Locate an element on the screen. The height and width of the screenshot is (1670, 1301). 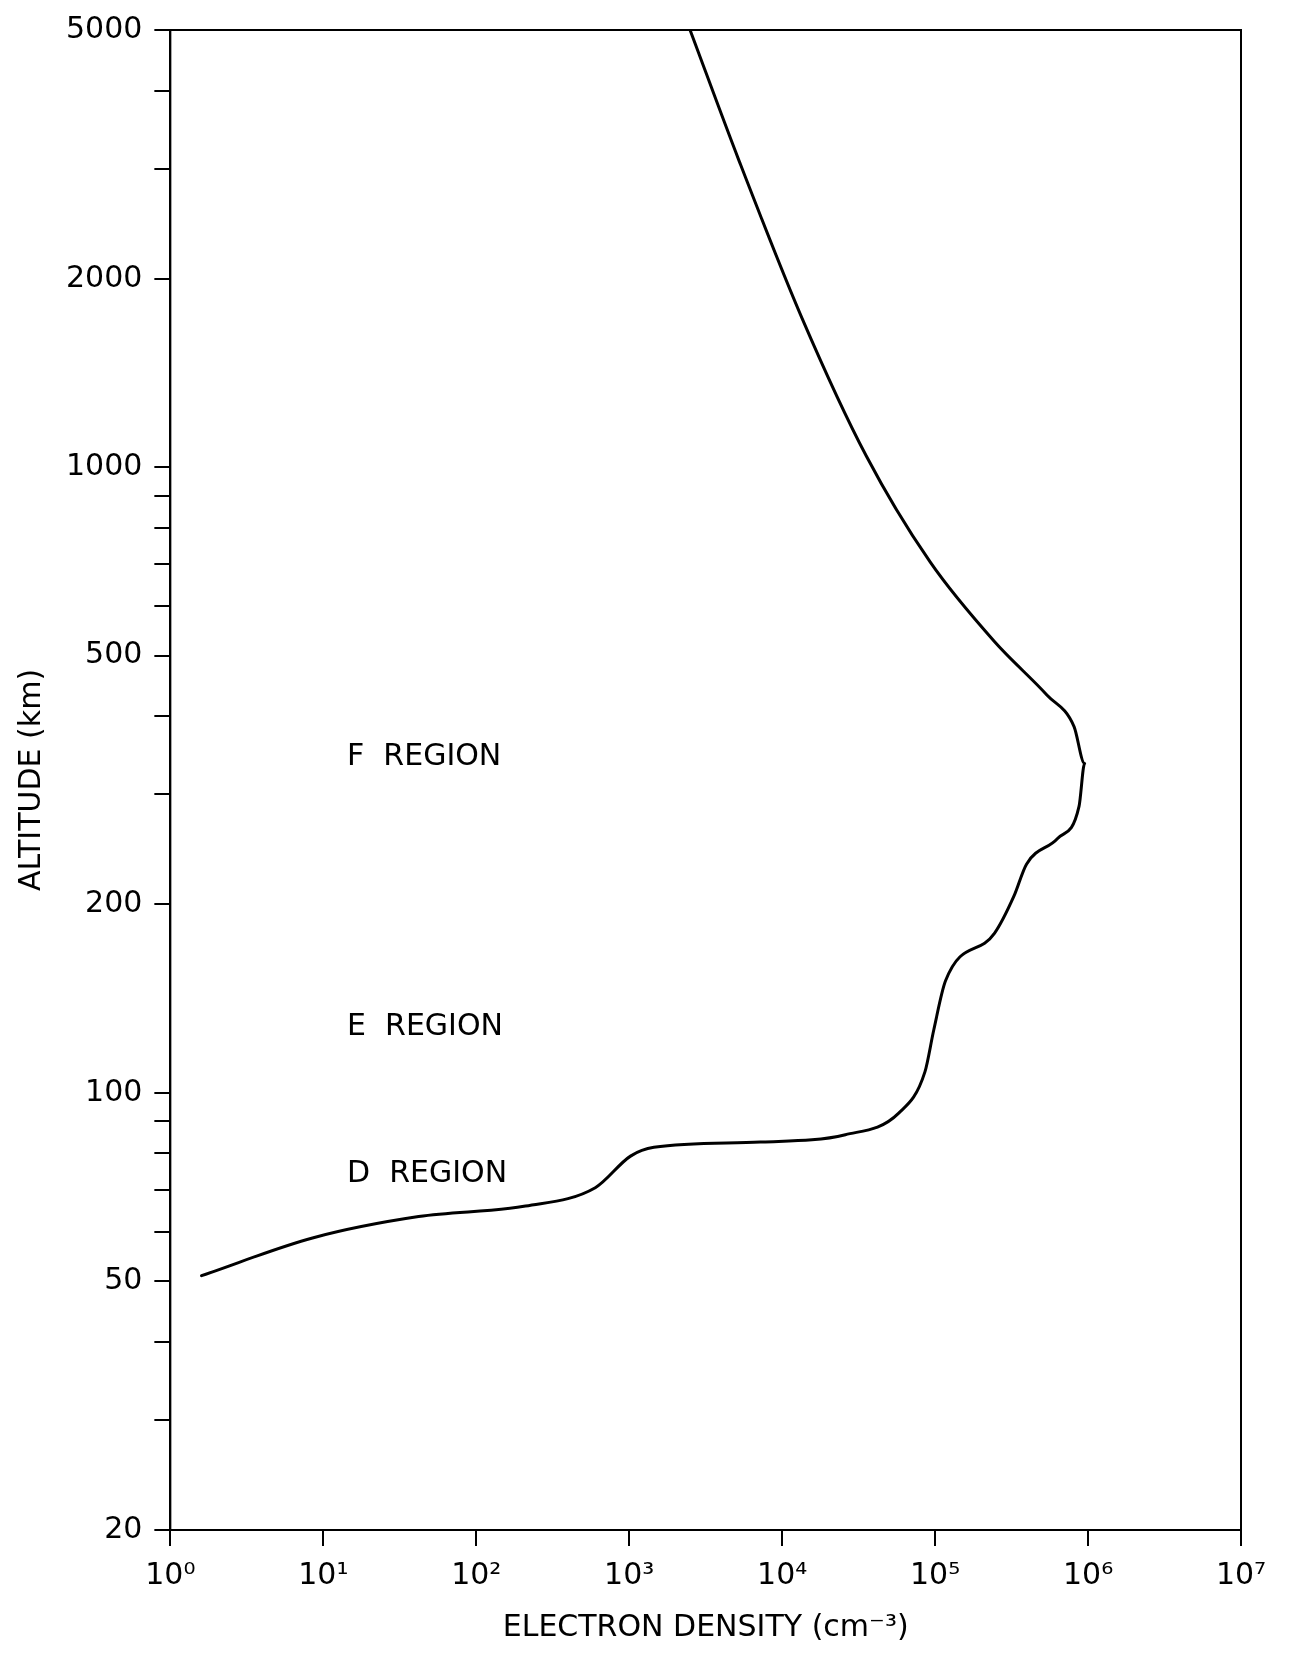
y-tick-label: 1000 is located at coordinates (104, 465).